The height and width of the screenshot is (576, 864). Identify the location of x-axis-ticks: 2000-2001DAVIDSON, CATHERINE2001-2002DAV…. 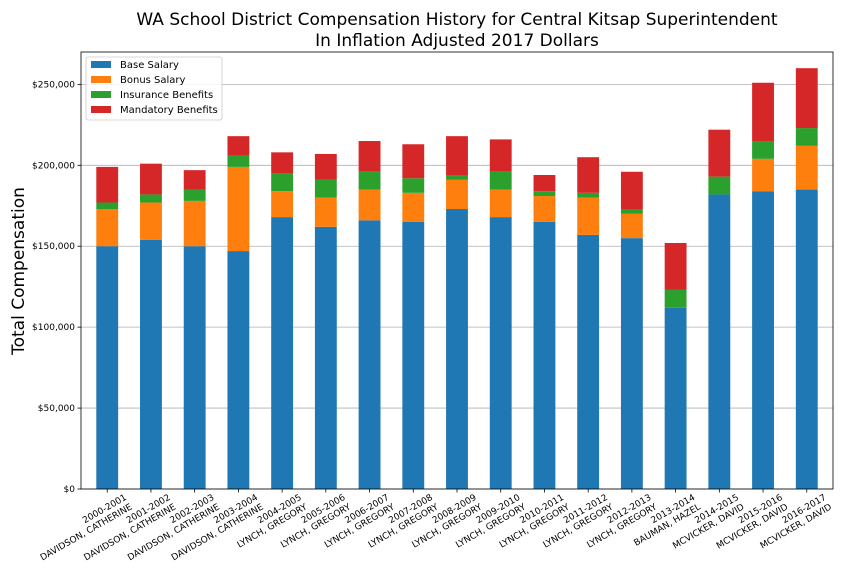
(436, 526).